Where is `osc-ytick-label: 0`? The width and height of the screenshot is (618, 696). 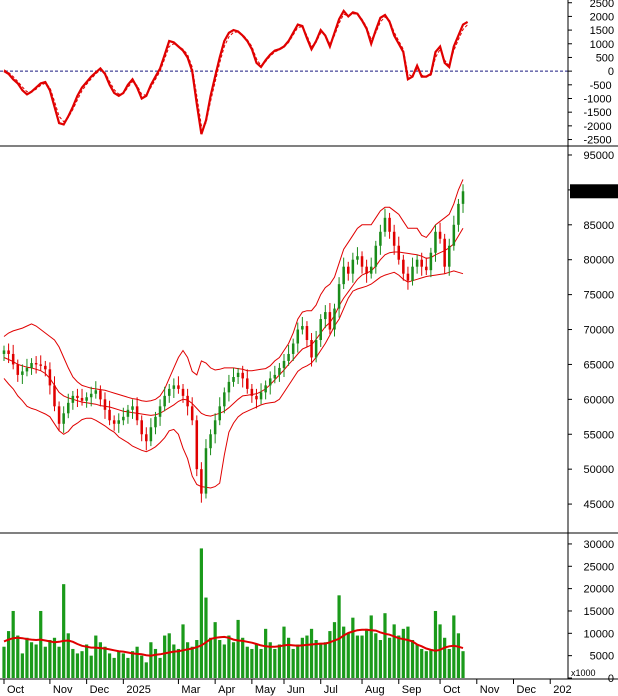 osc-ytick-label: 0 is located at coordinates (611, 72).